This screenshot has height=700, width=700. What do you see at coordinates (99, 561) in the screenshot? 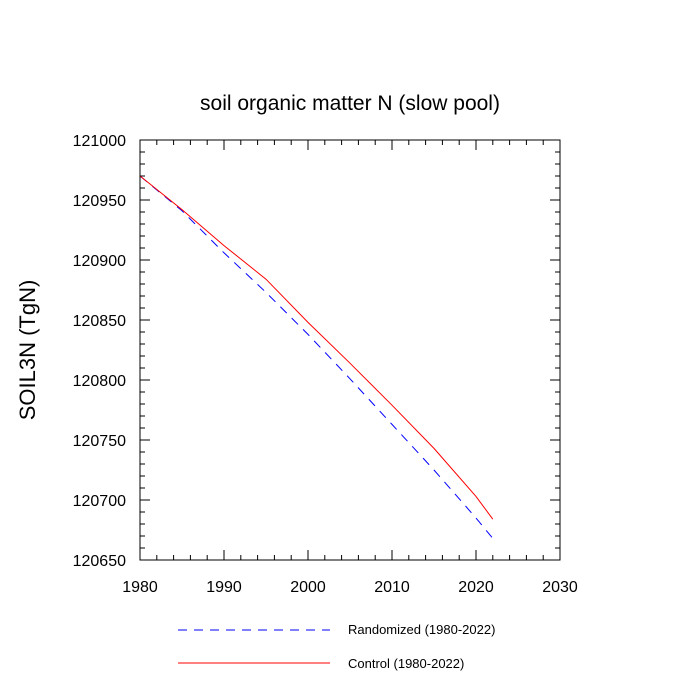
I see `y-tick-label: 120650` at bounding box center [99, 561].